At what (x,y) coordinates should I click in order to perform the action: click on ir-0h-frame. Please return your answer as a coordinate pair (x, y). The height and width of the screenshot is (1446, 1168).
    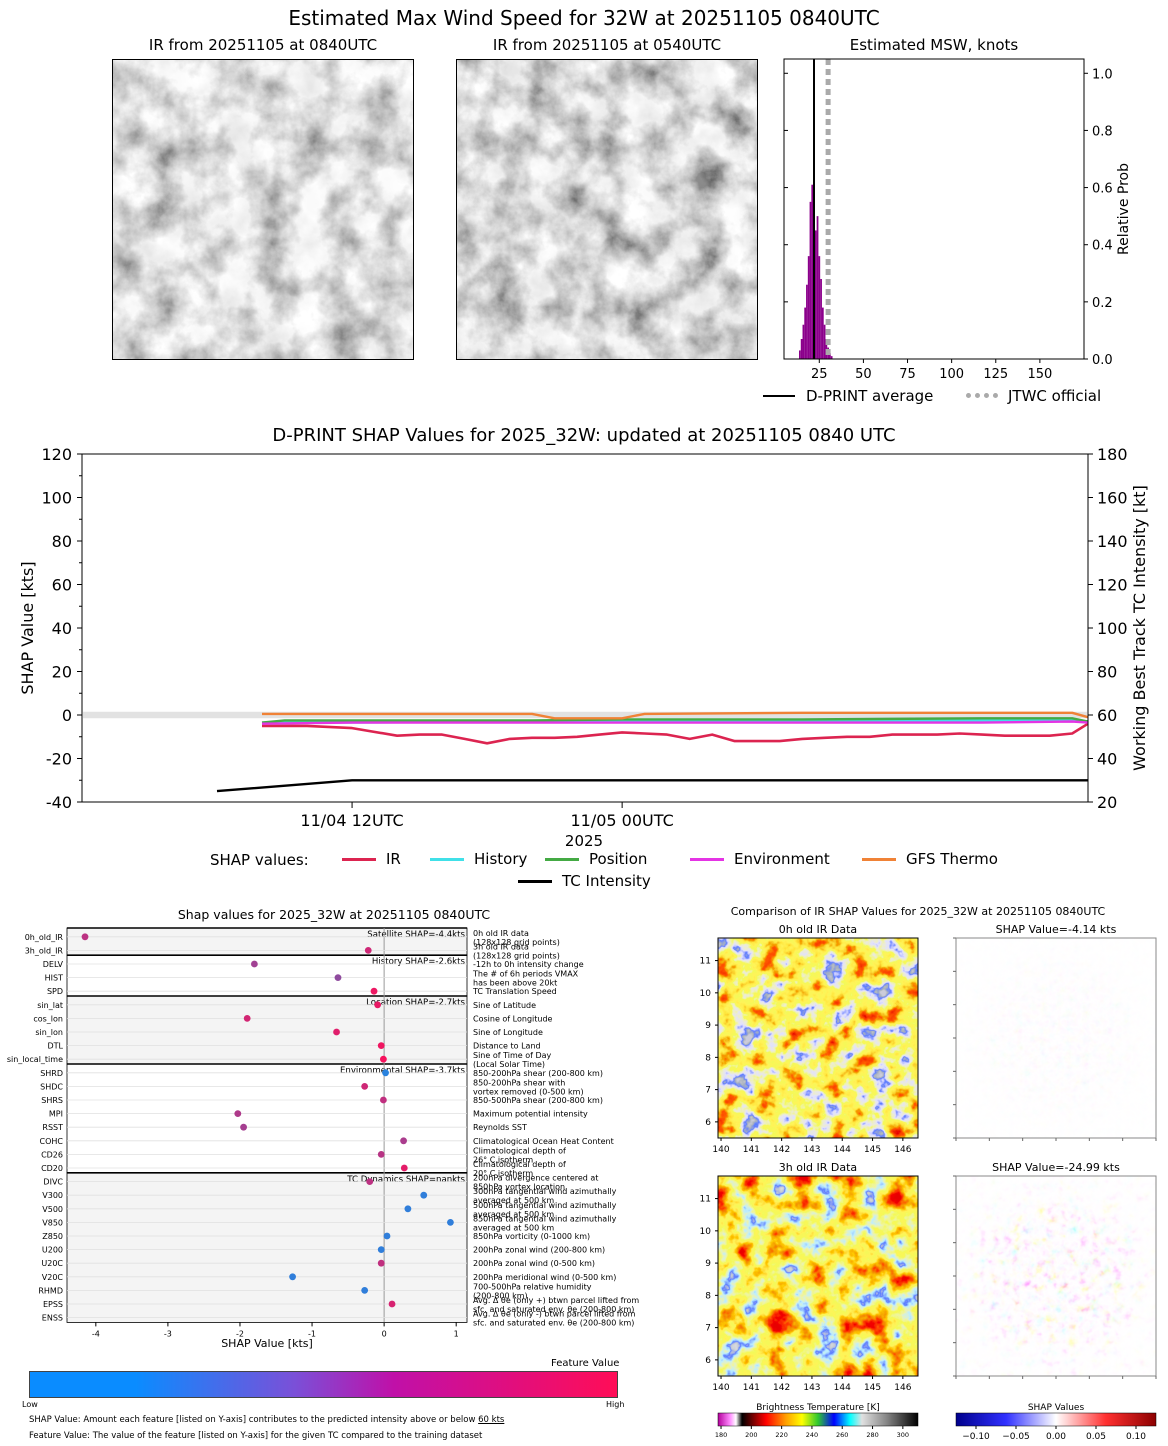
    Looking at the image, I should click on (818, 1038).